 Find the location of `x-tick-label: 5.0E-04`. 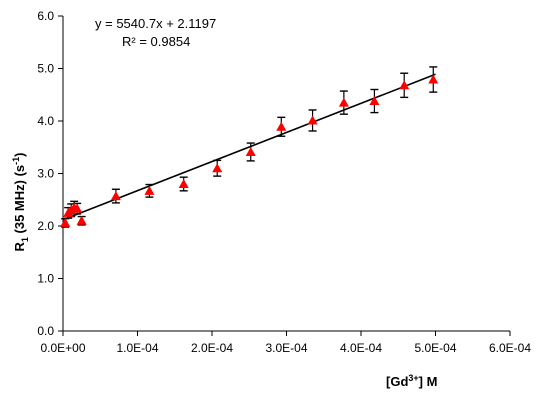

x-tick-label: 5.0E-04 is located at coordinates (435, 348).